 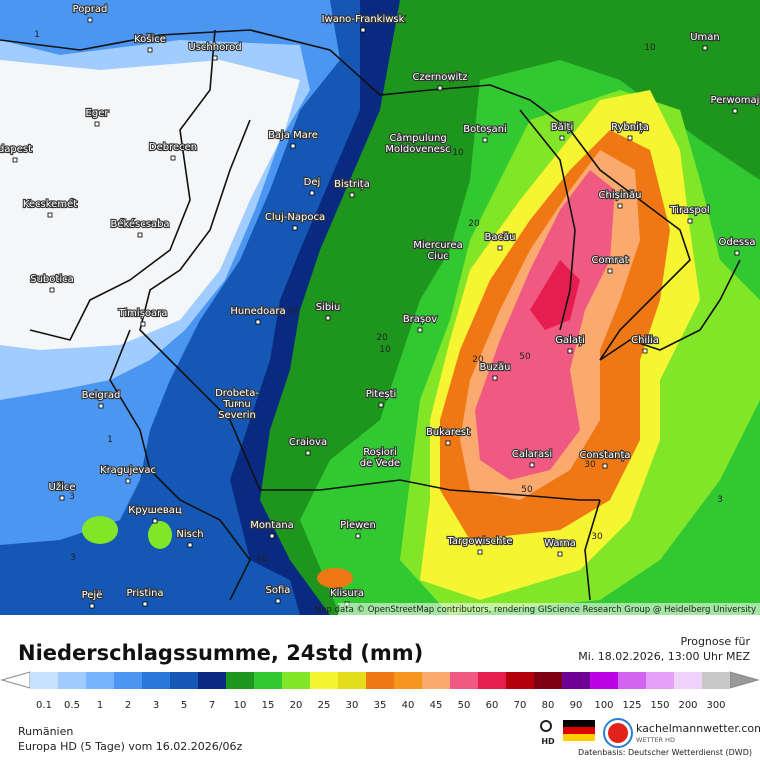 What do you see at coordinates (324, 705) in the screenshot?
I see `legend-label: 25` at bounding box center [324, 705].